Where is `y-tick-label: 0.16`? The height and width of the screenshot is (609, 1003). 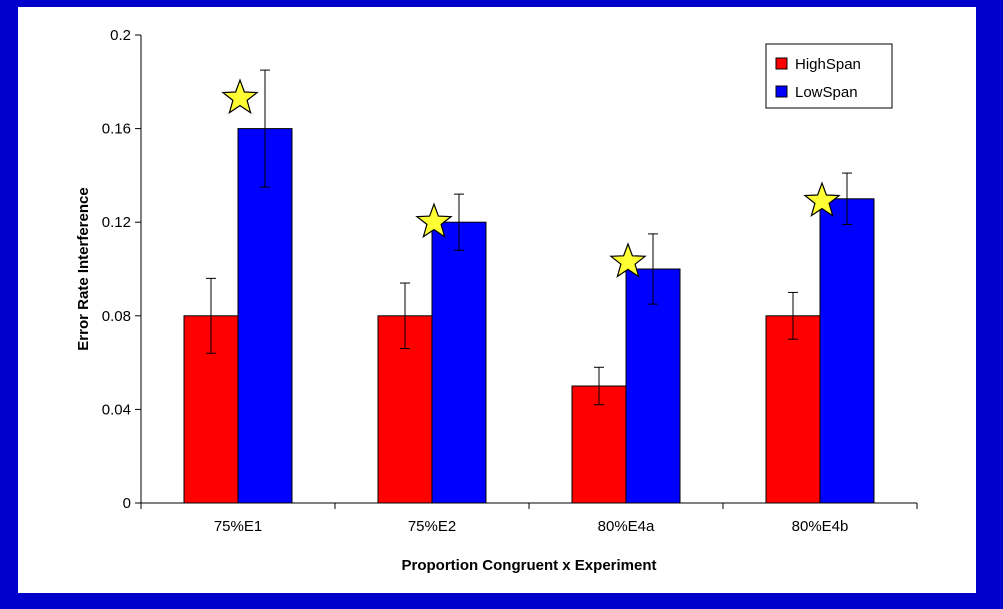 y-tick-label: 0.16 is located at coordinates (116, 129).